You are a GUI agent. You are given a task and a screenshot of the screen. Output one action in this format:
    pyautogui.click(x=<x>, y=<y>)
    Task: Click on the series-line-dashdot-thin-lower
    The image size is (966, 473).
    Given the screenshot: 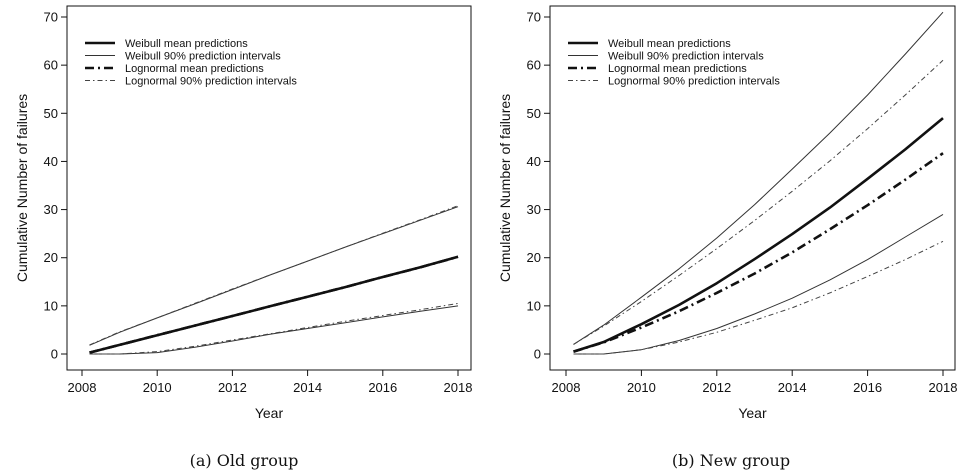 What is the action you would take?
    pyautogui.click(x=274, y=328)
    